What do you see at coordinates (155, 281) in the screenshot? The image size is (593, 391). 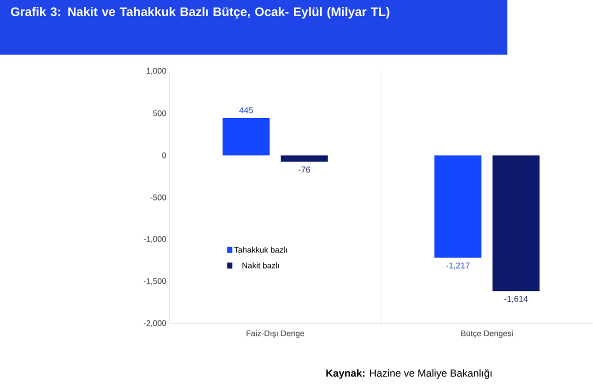 I see `y-tick-label: -1,500` at bounding box center [155, 281].